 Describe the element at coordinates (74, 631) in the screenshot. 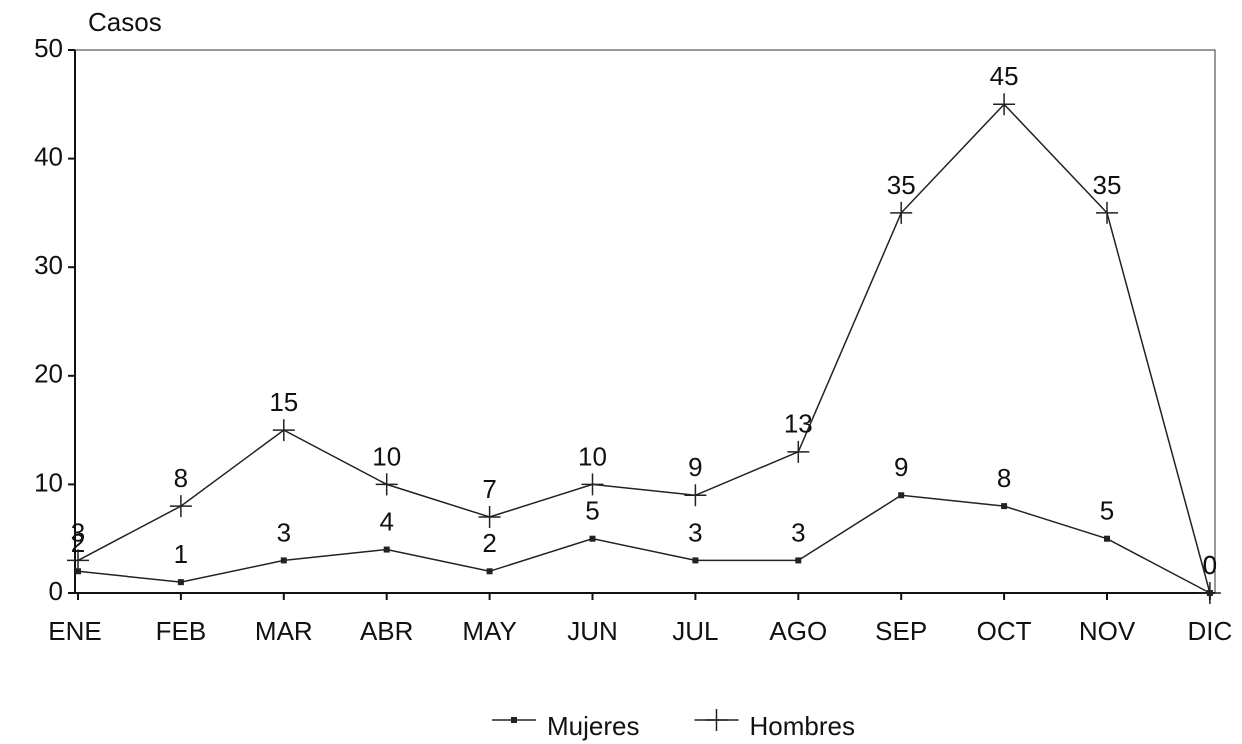

I see `x-tick-label: ENE` at that location.